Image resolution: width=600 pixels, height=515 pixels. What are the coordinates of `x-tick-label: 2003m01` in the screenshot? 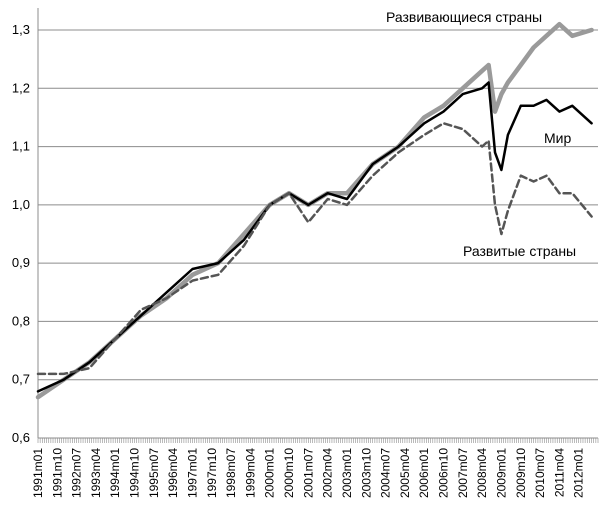 It's located at (347, 473).